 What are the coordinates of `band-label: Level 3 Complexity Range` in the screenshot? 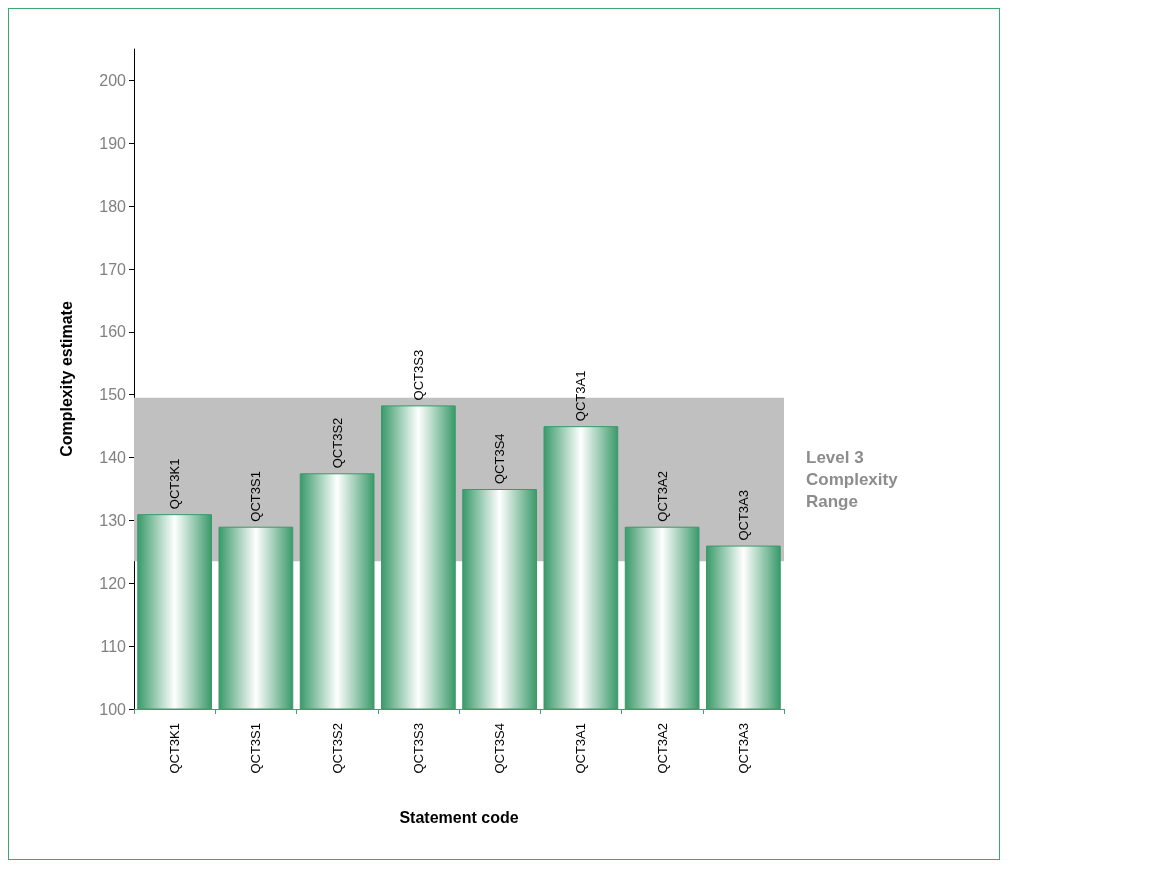 It's located at (854, 480).